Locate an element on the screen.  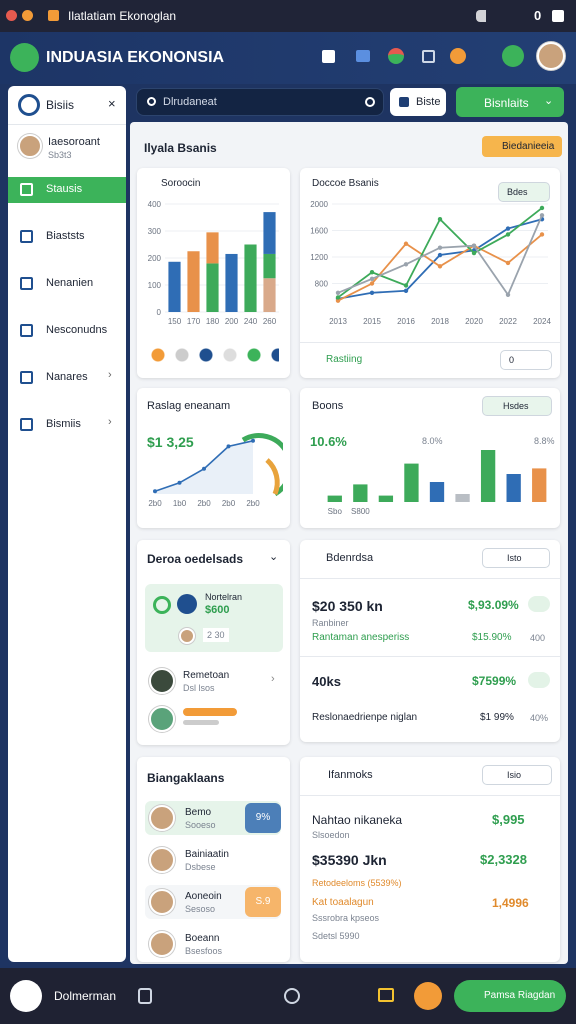
menu-active is located at coordinates (67, 190).